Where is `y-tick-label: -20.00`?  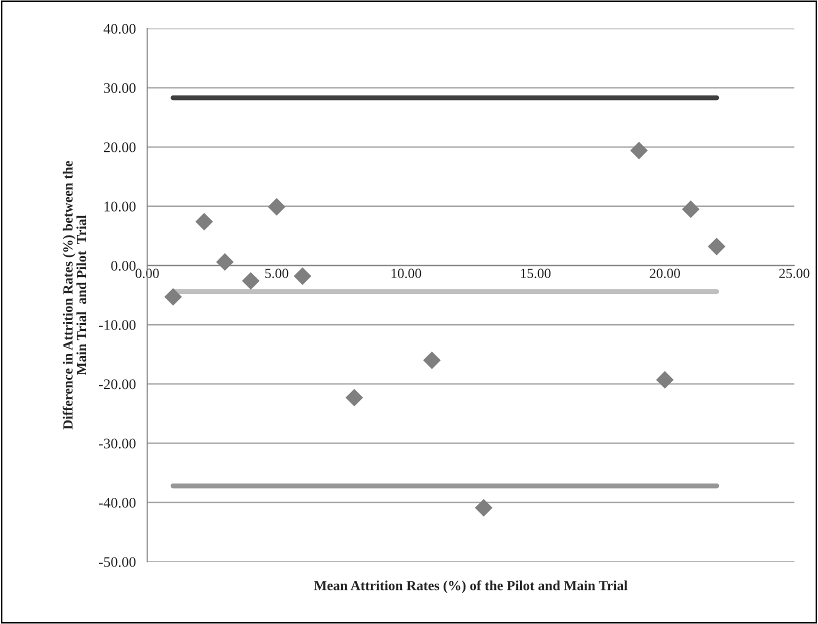
y-tick-label: -20.00 is located at coordinates (117, 384).